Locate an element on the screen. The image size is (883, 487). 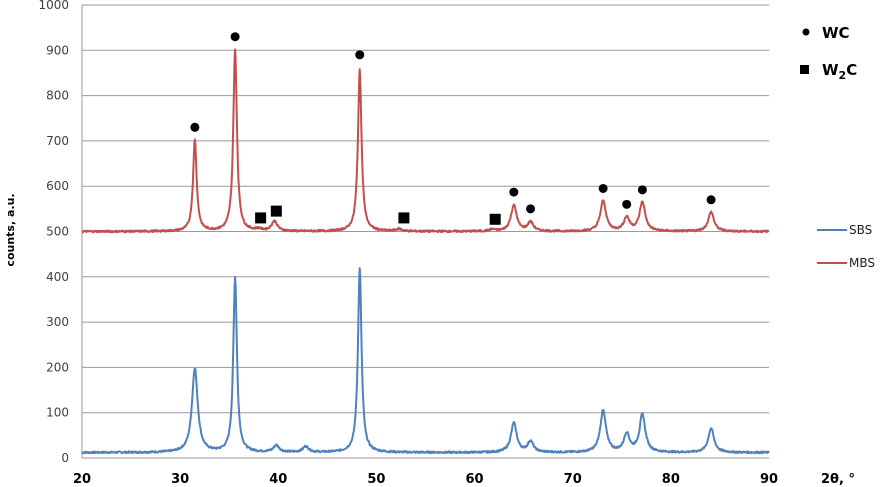
phase-label-w2c: W2C is located at coordinates (839, 71).